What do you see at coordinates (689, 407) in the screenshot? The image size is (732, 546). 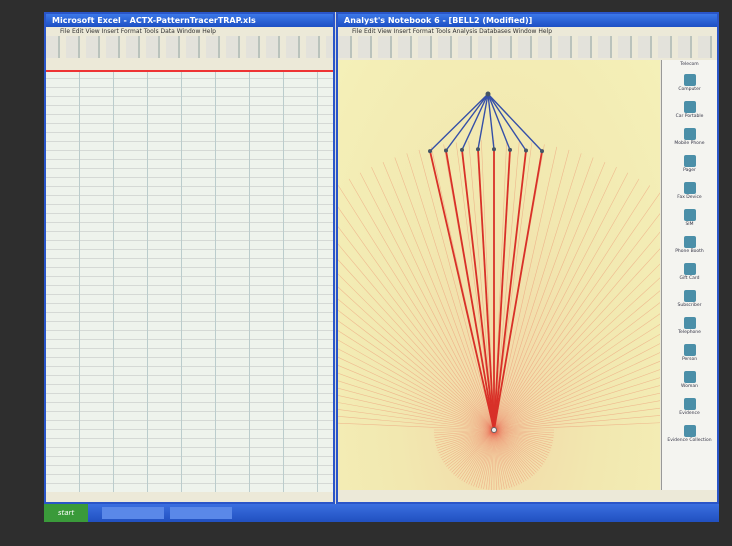 I see `palette-item: Evidence` at bounding box center [689, 407].